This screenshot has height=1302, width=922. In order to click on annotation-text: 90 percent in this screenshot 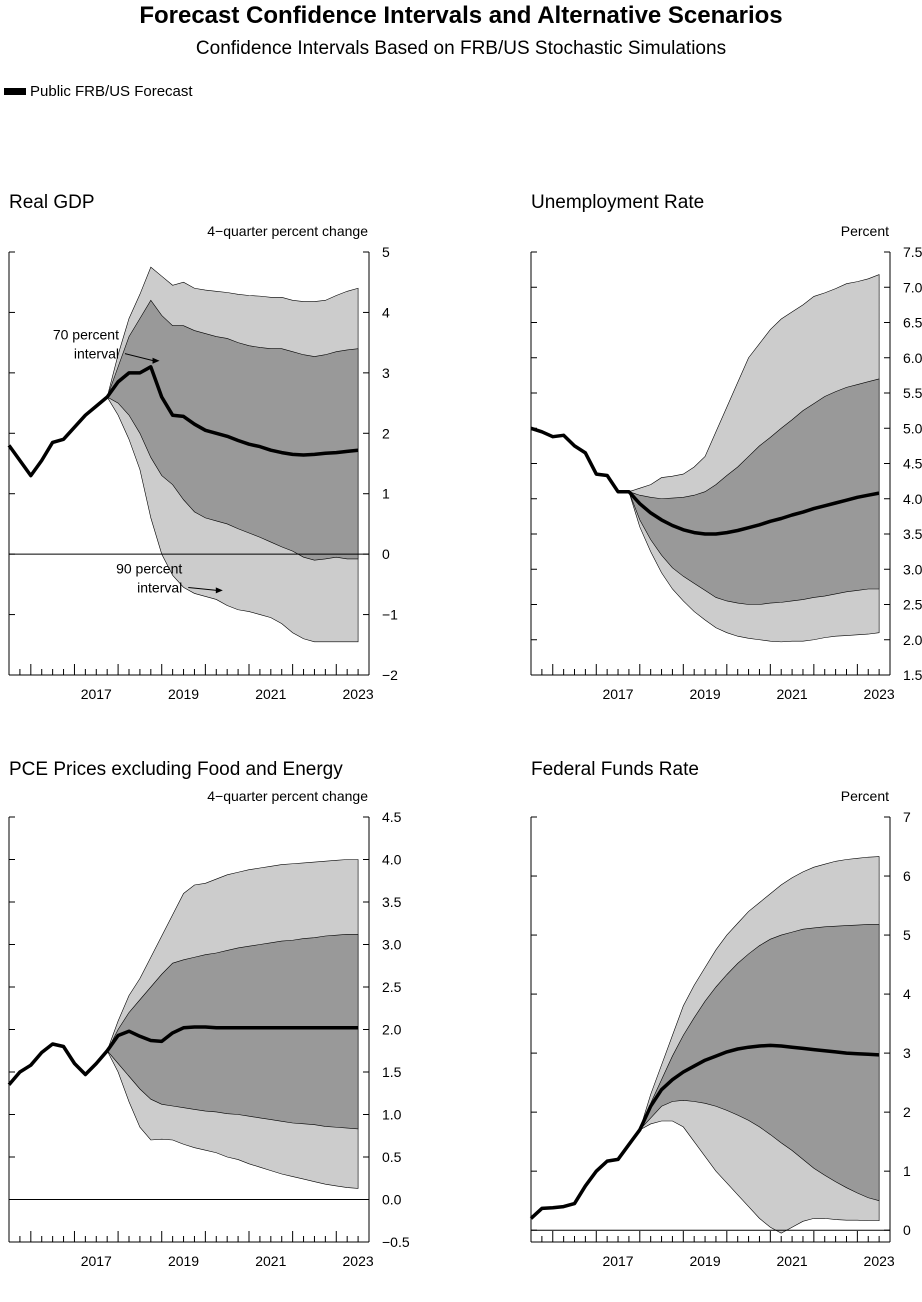, I will do `click(149, 568)`.